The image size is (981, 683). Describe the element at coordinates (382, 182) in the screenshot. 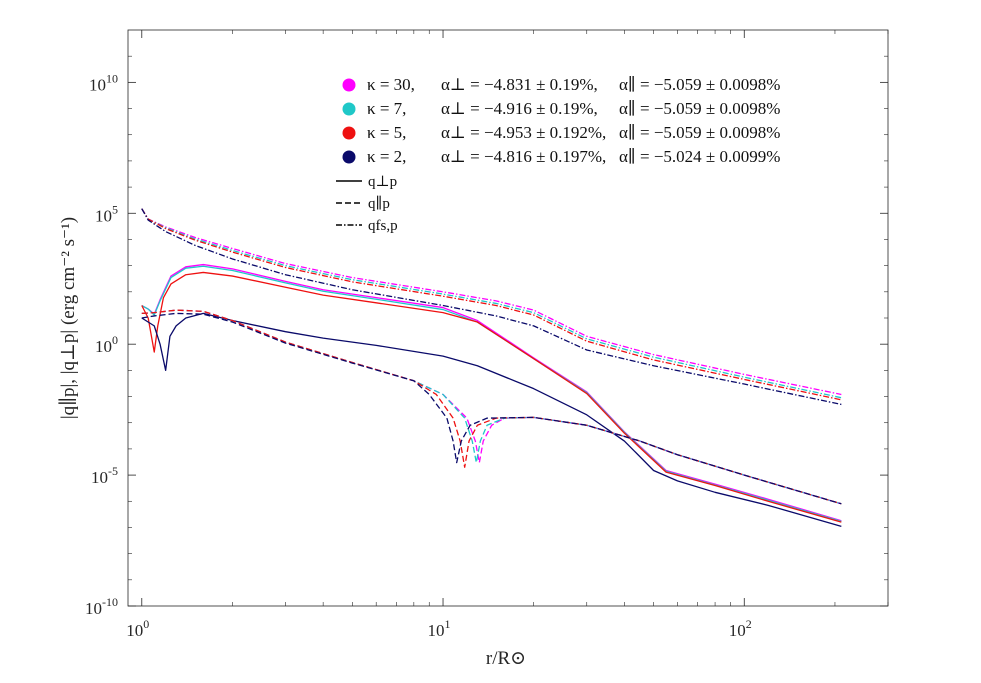

I see `legend-style-label: q⊥p` at that location.